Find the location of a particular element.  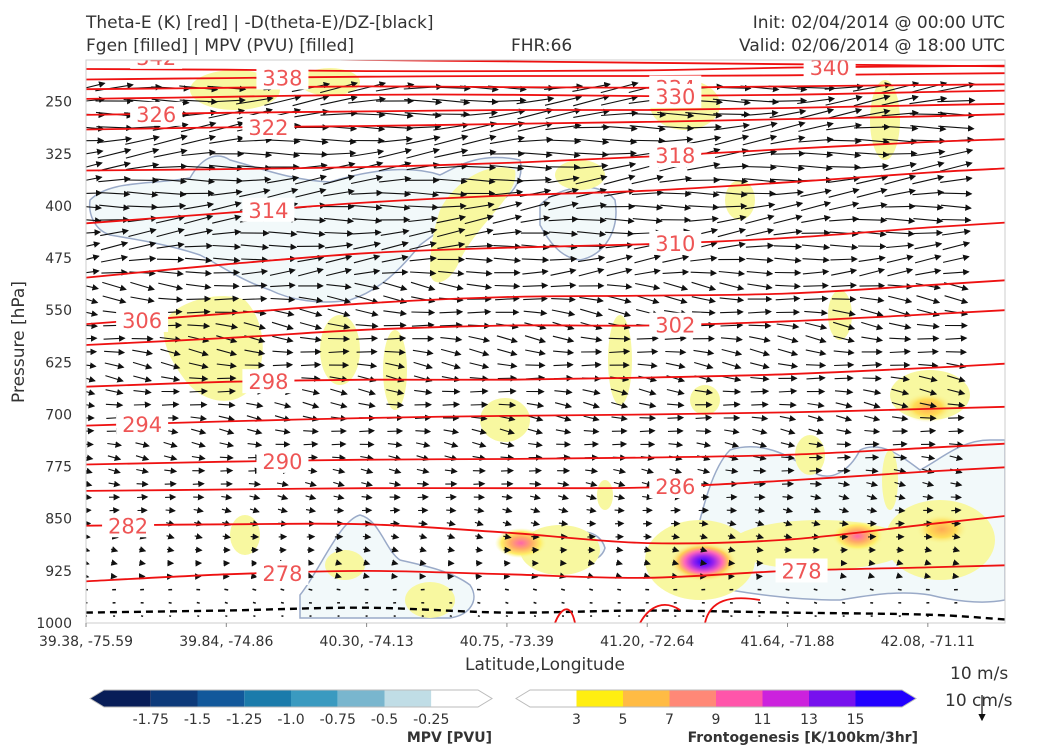

colorbar-tick-label: -1.5 is located at coordinates (197, 720).